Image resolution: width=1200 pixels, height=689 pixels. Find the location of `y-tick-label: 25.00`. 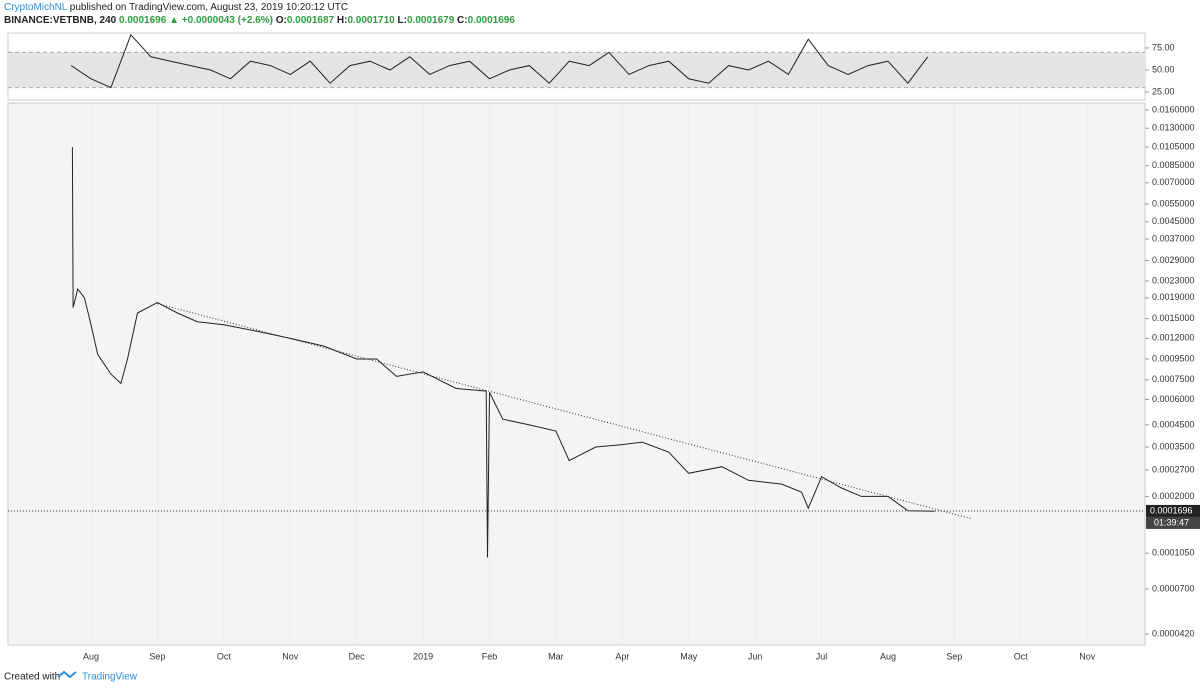

y-tick-label: 25.00 is located at coordinates (1163, 91).